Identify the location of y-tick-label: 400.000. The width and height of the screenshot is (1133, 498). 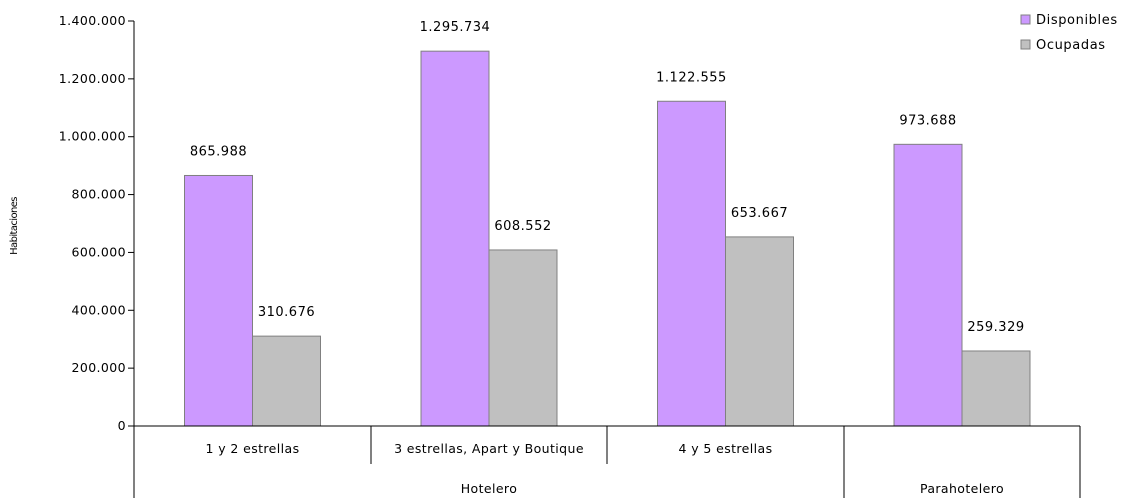
(99, 309).